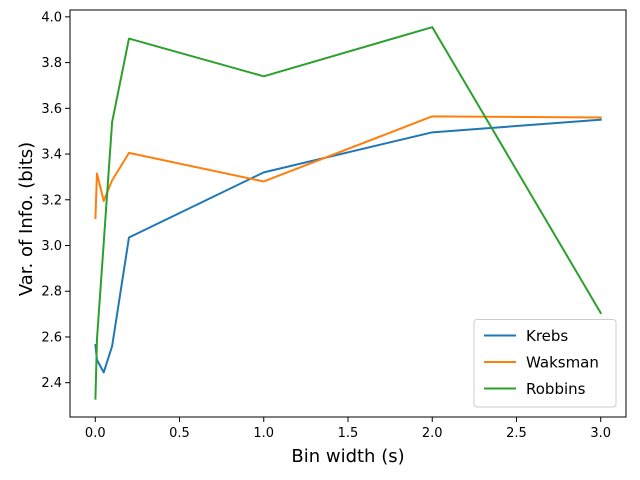  What do you see at coordinates (547, 336) in the screenshot?
I see `legend-label-krebs: Krebs` at bounding box center [547, 336].